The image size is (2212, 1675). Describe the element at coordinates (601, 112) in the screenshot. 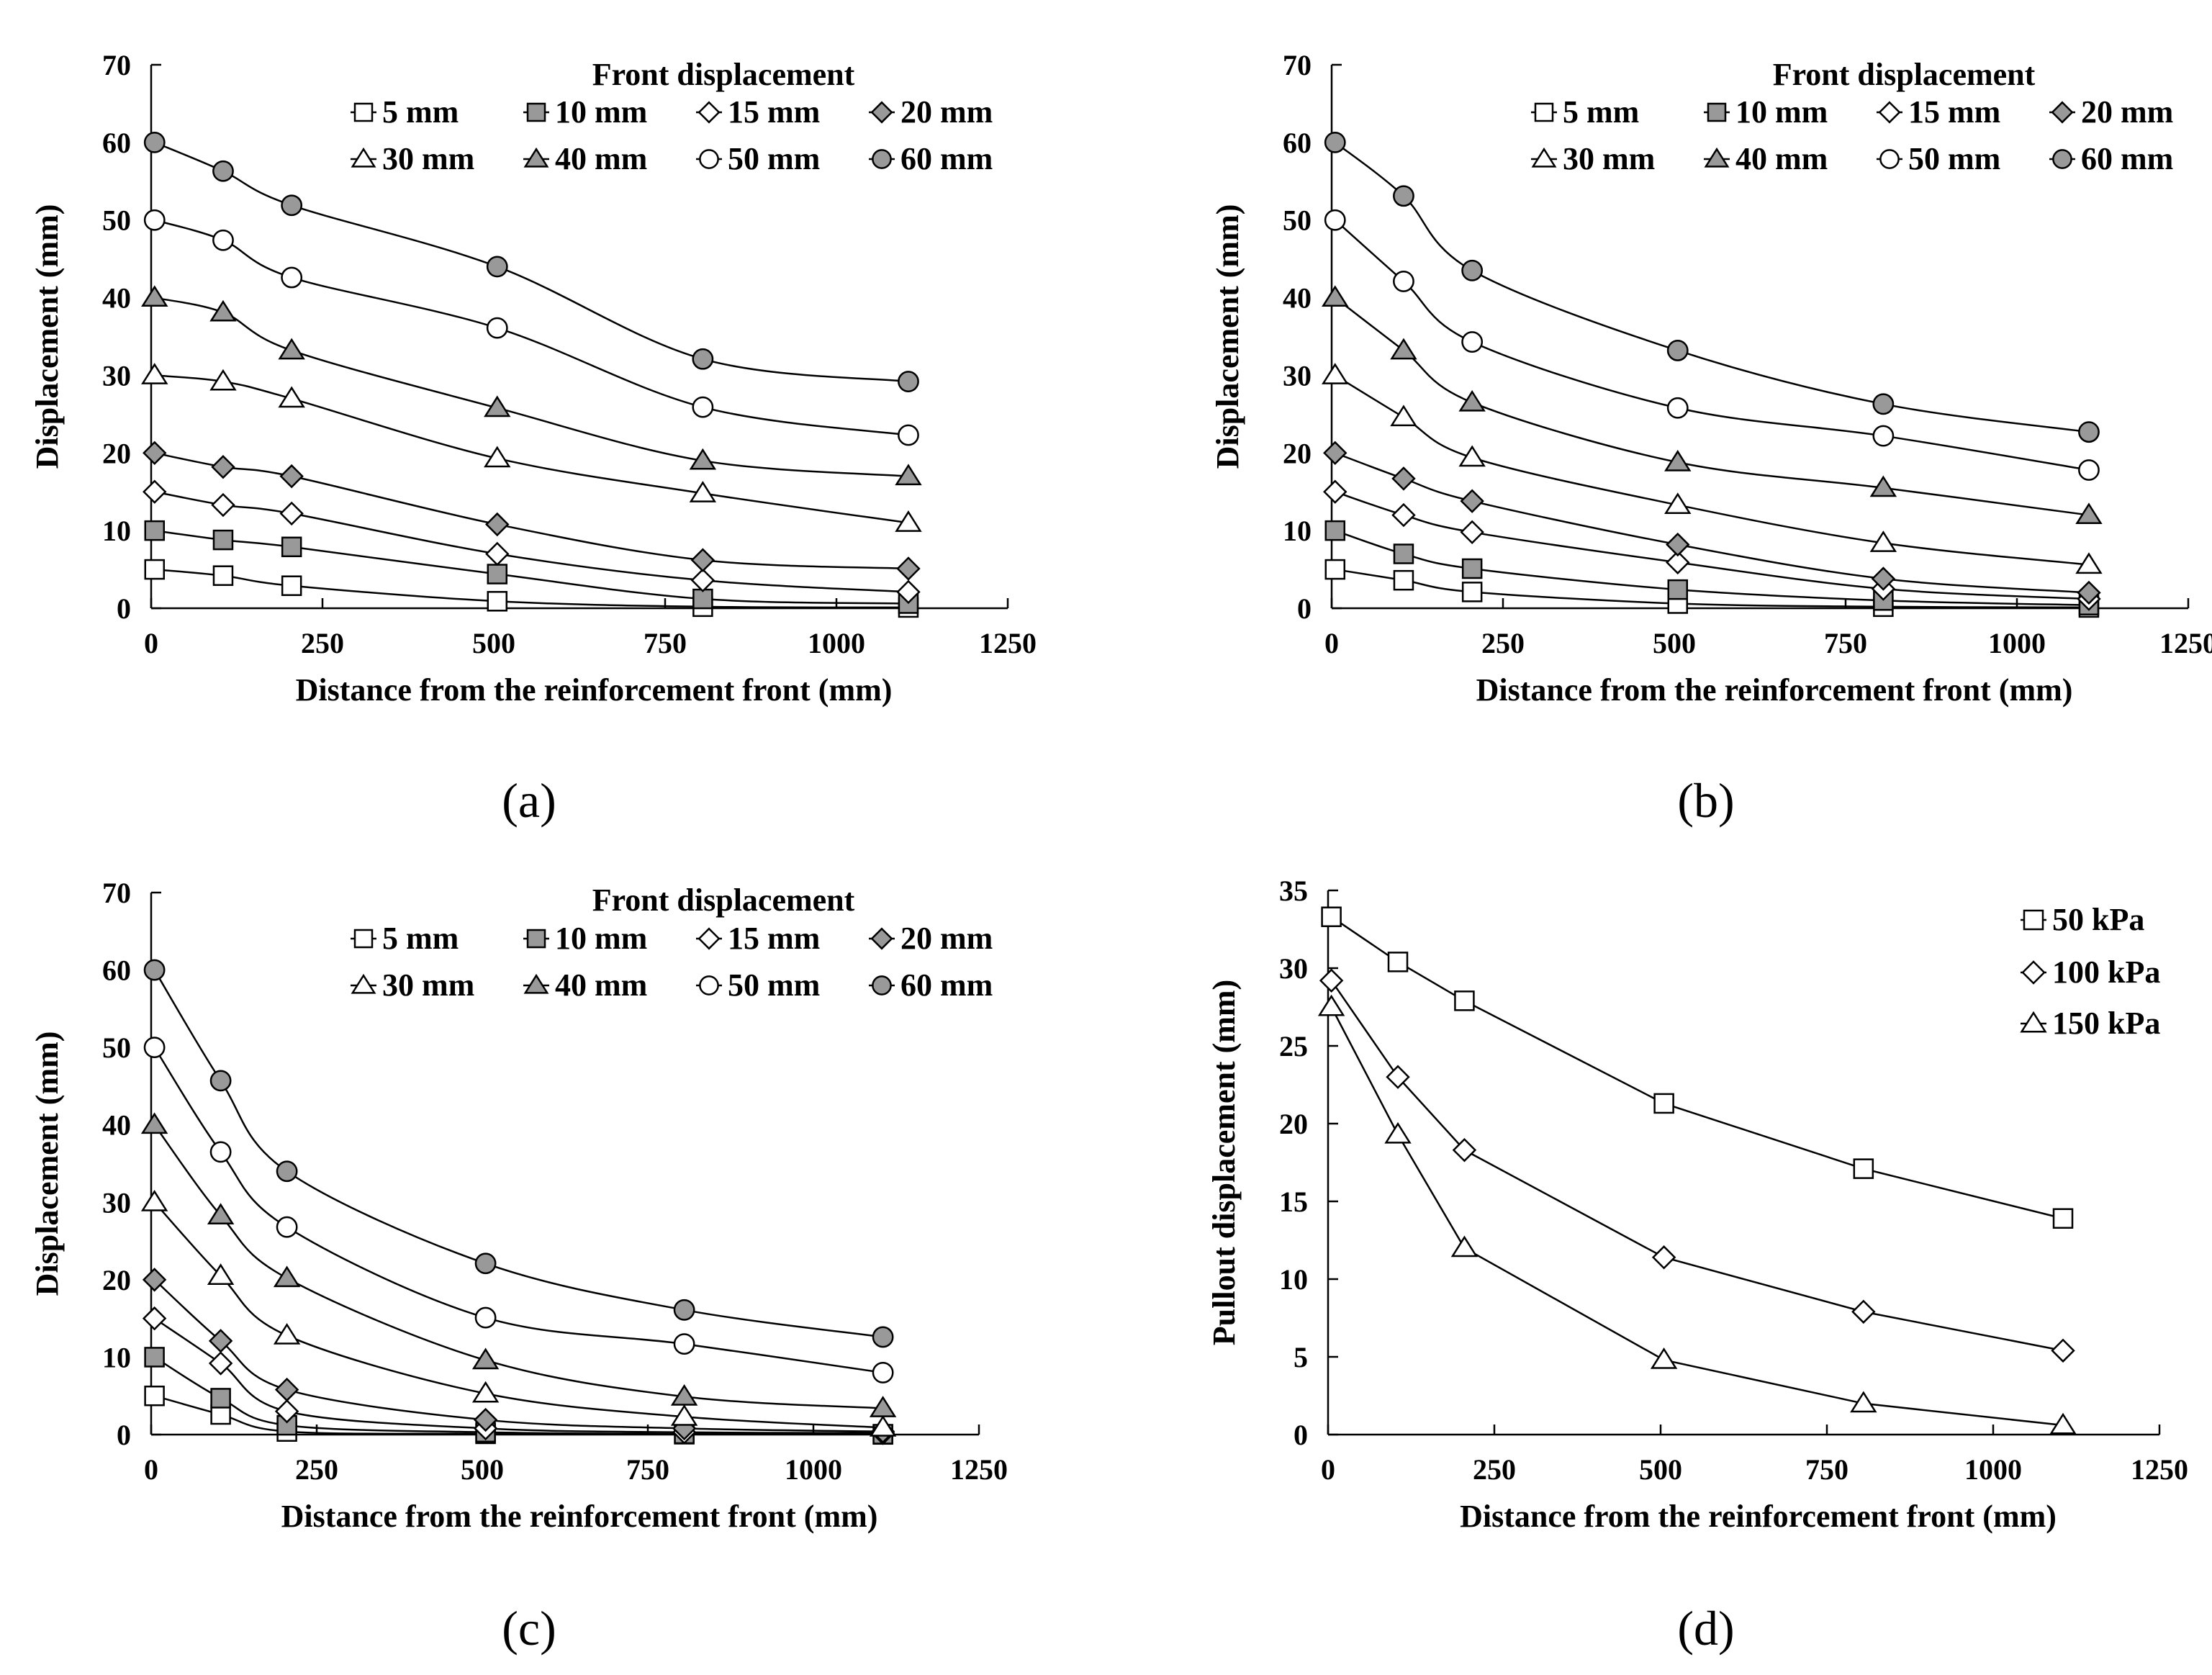

I see `legend-label: 10 mm` at that location.